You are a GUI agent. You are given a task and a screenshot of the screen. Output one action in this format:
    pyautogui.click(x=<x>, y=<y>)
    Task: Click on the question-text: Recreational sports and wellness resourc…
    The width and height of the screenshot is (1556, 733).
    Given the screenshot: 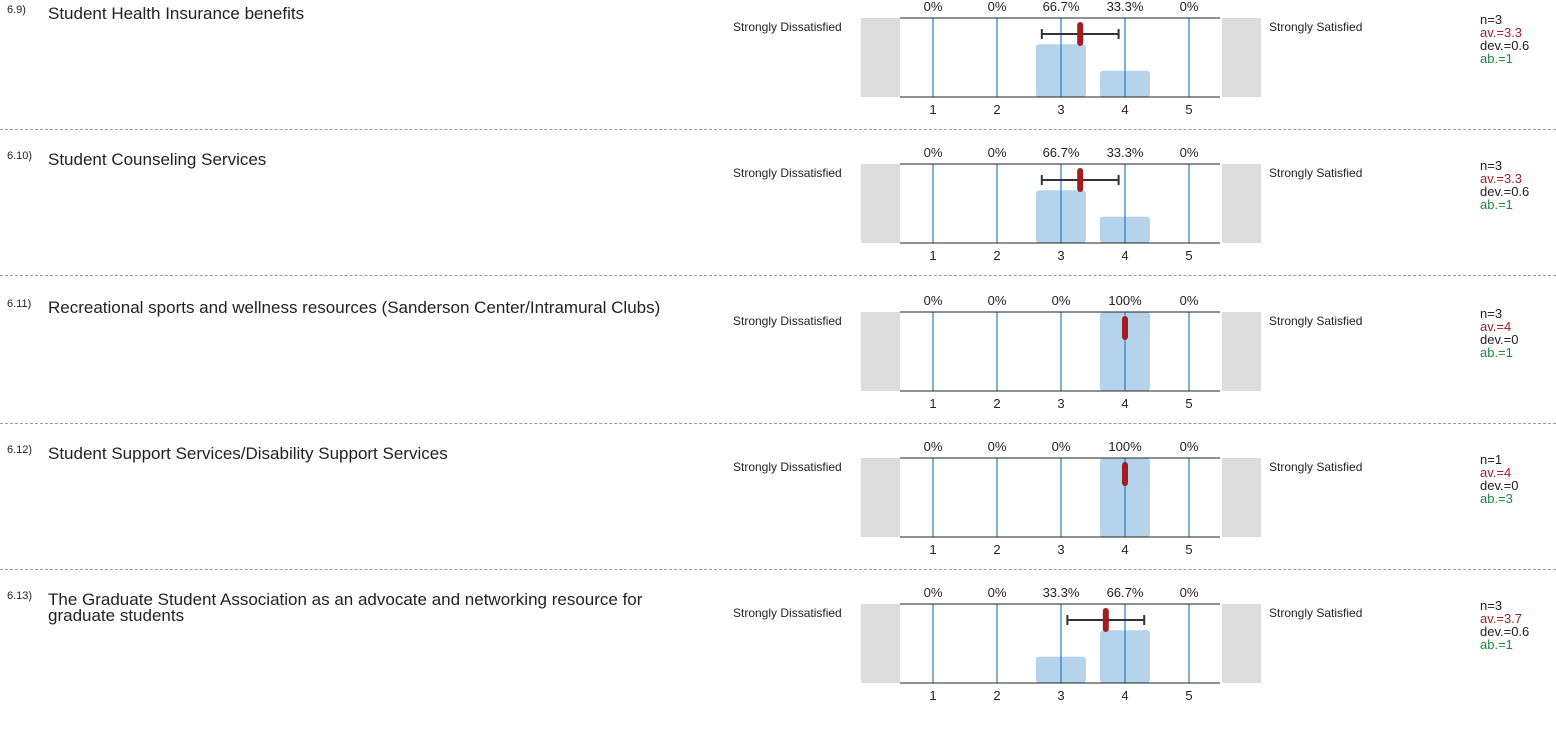 What is the action you would take?
    pyautogui.click(x=354, y=307)
    